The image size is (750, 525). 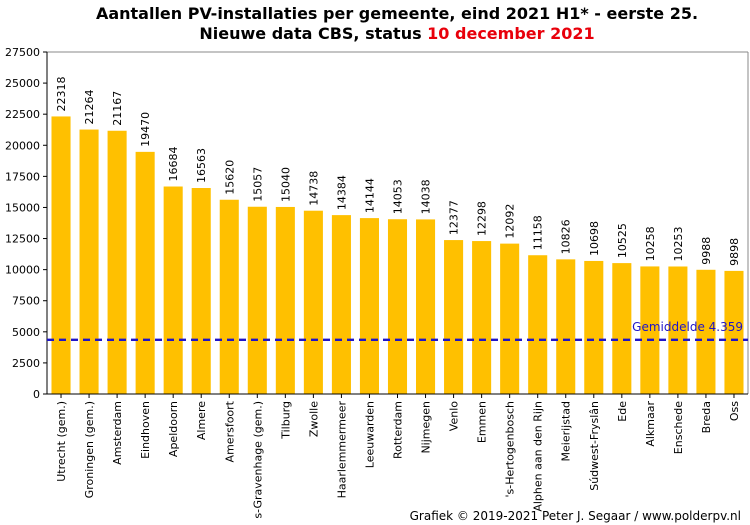 I want to click on category-label: Alphen aan den Rijn, so click(x=538, y=456).